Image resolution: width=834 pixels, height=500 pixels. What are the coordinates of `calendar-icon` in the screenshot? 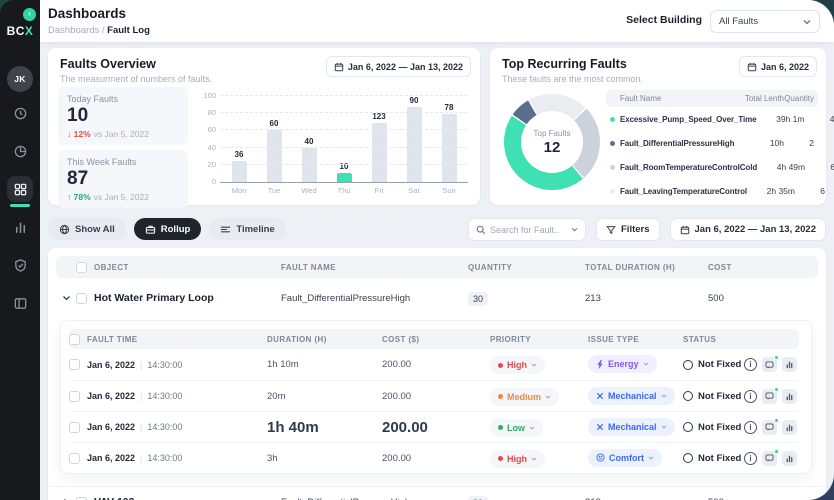 It's located at (339, 67).